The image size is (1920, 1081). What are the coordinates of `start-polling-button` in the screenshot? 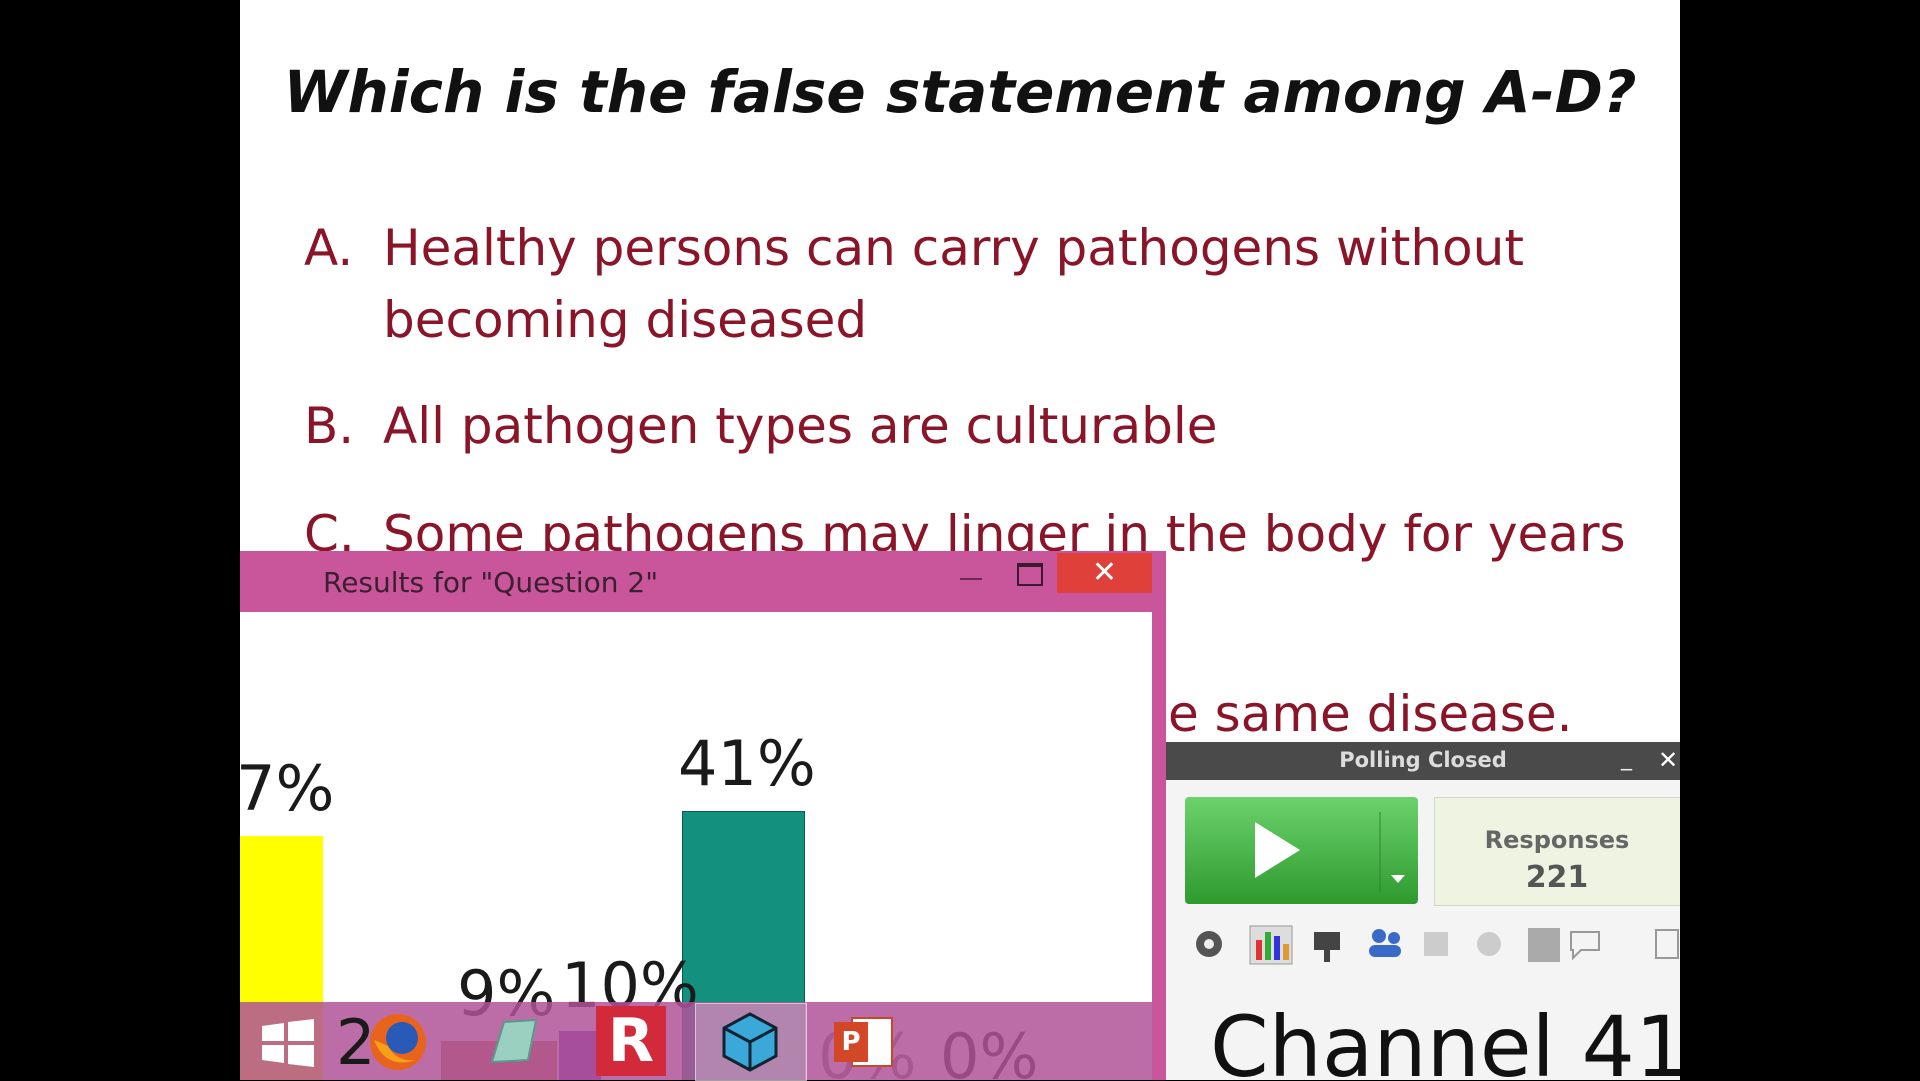 It's located at (1301, 850).